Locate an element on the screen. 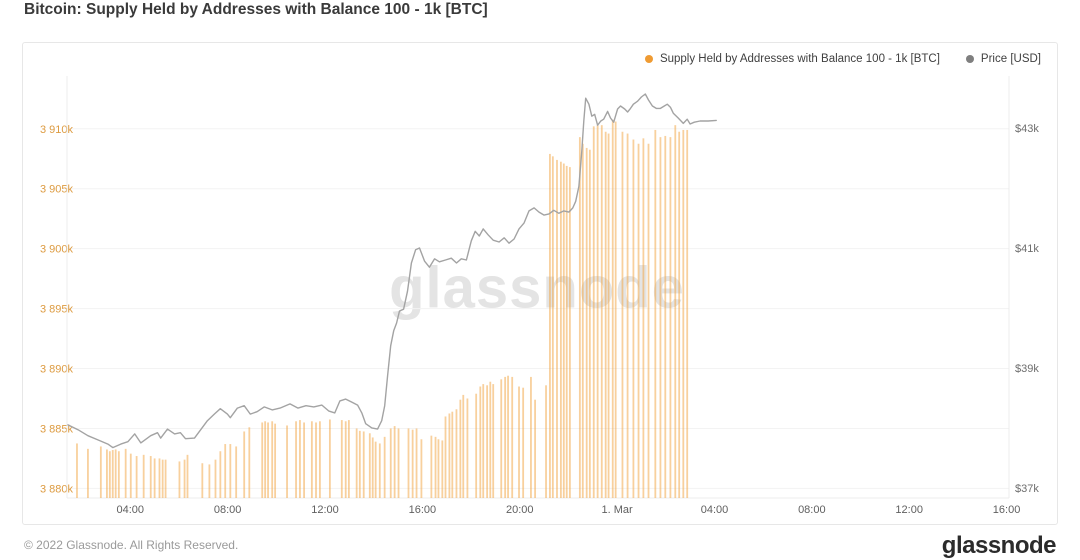 The image size is (1080, 560). svg-text: $43k is located at coordinates (1027, 129).